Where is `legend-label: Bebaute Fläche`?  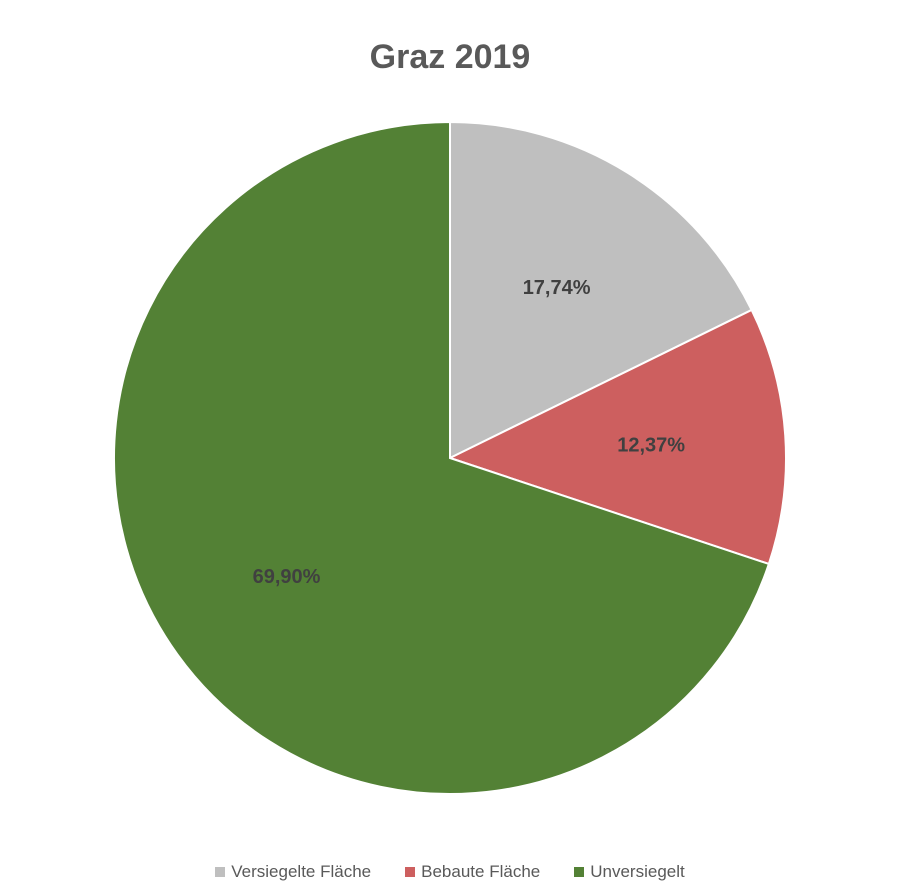 legend-label: Bebaute Fläche is located at coordinates (481, 871).